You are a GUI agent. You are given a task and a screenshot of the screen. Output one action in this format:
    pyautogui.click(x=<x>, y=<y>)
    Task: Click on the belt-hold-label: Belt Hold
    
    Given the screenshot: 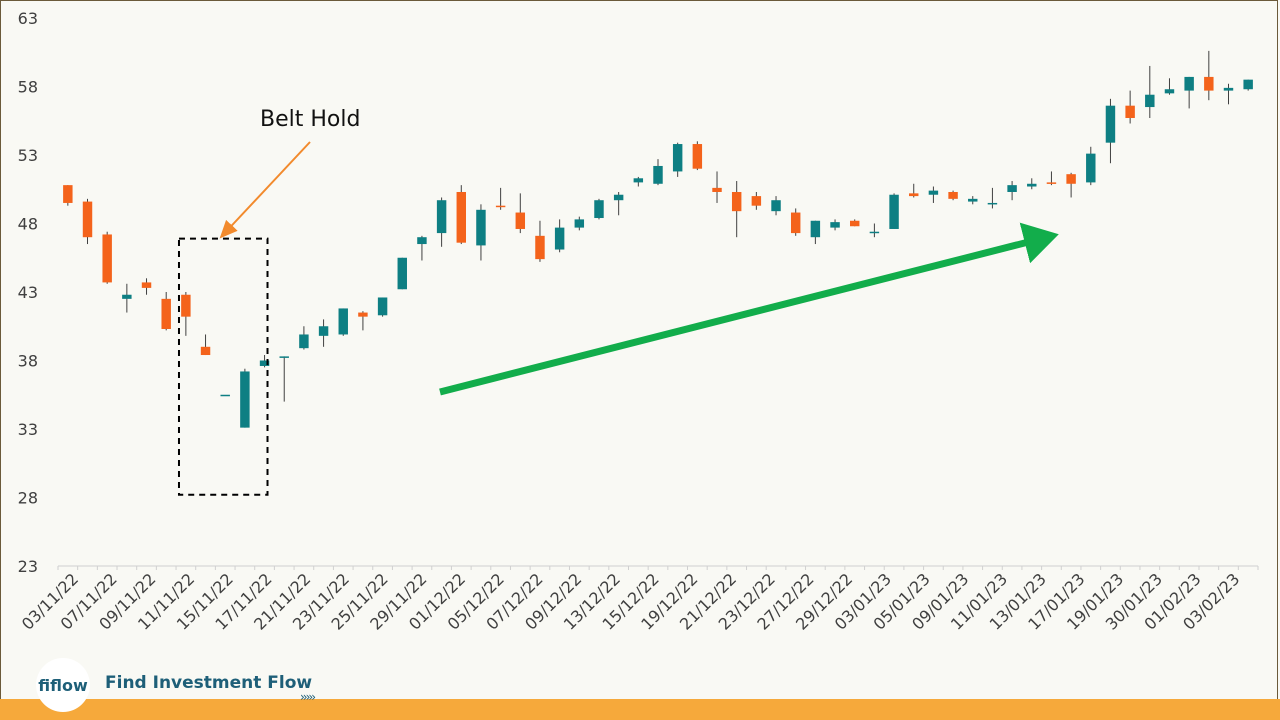 What is the action you would take?
    pyautogui.click(x=310, y=119)
    